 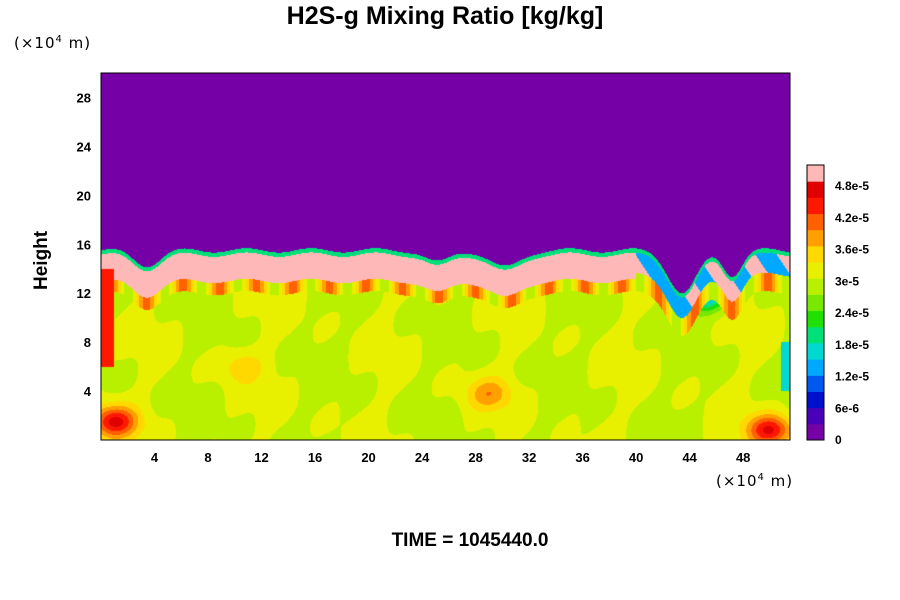 I want to click on colorbar-tick-label: 4.8e-5, so click(x=852, y=186).